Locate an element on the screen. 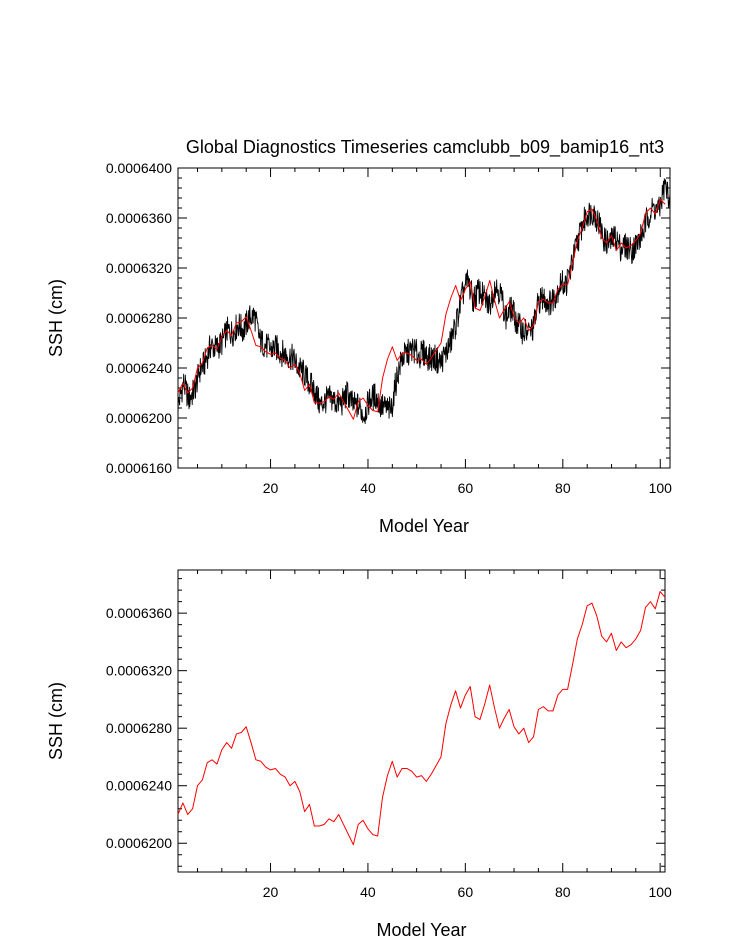 This screenshot has width=733, height=945. y-tick-label: 0.0006400 is located at coordinates (139, 168).